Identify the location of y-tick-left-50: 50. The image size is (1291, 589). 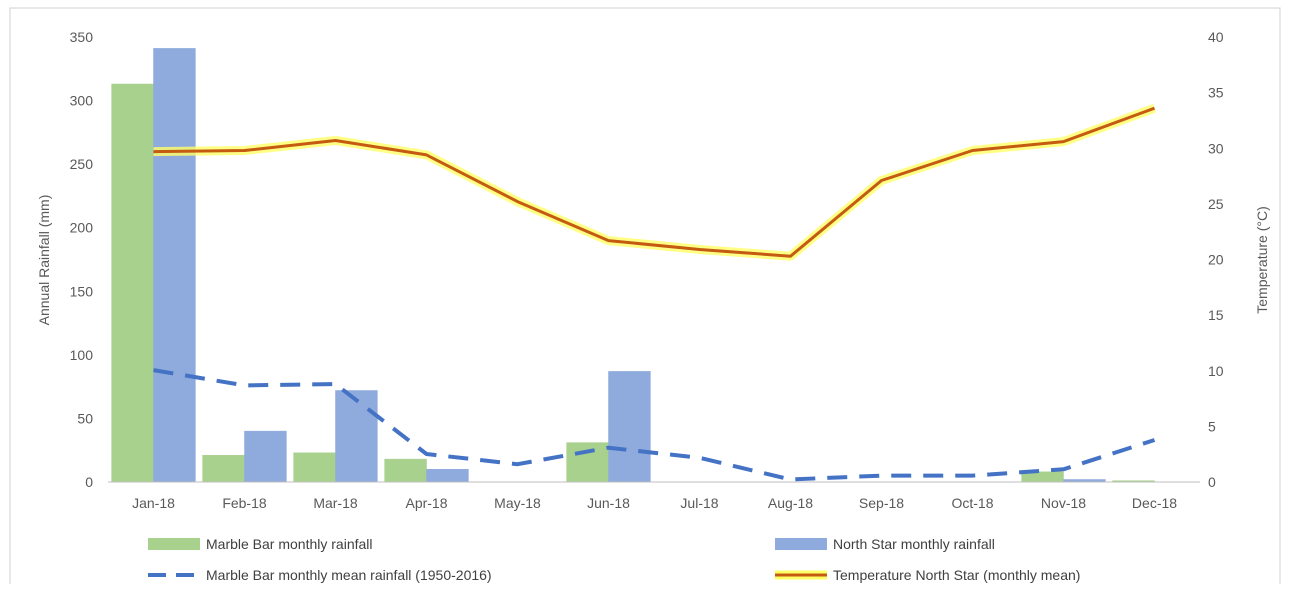
(85, 418).